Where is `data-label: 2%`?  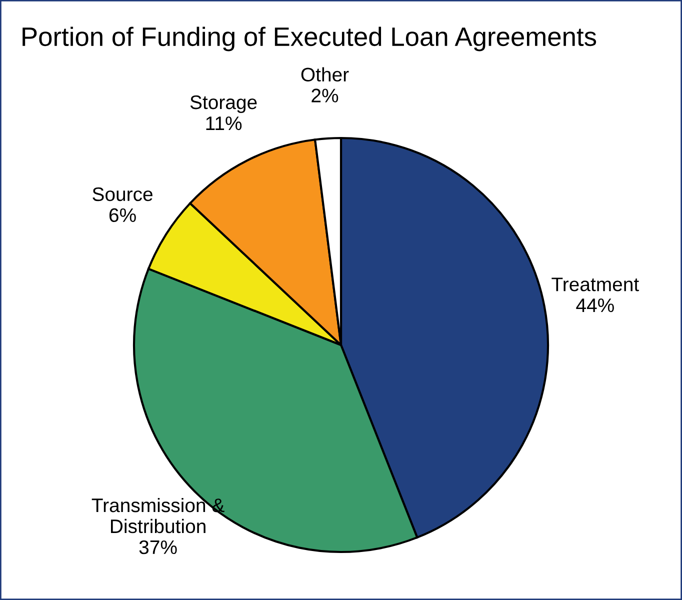
data-label: 2% is located at coordinates (325, 95).